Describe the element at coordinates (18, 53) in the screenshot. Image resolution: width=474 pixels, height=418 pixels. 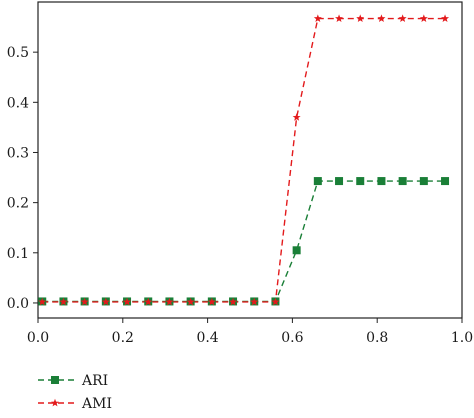
I see `y-tick-label: 0.5` at that location.